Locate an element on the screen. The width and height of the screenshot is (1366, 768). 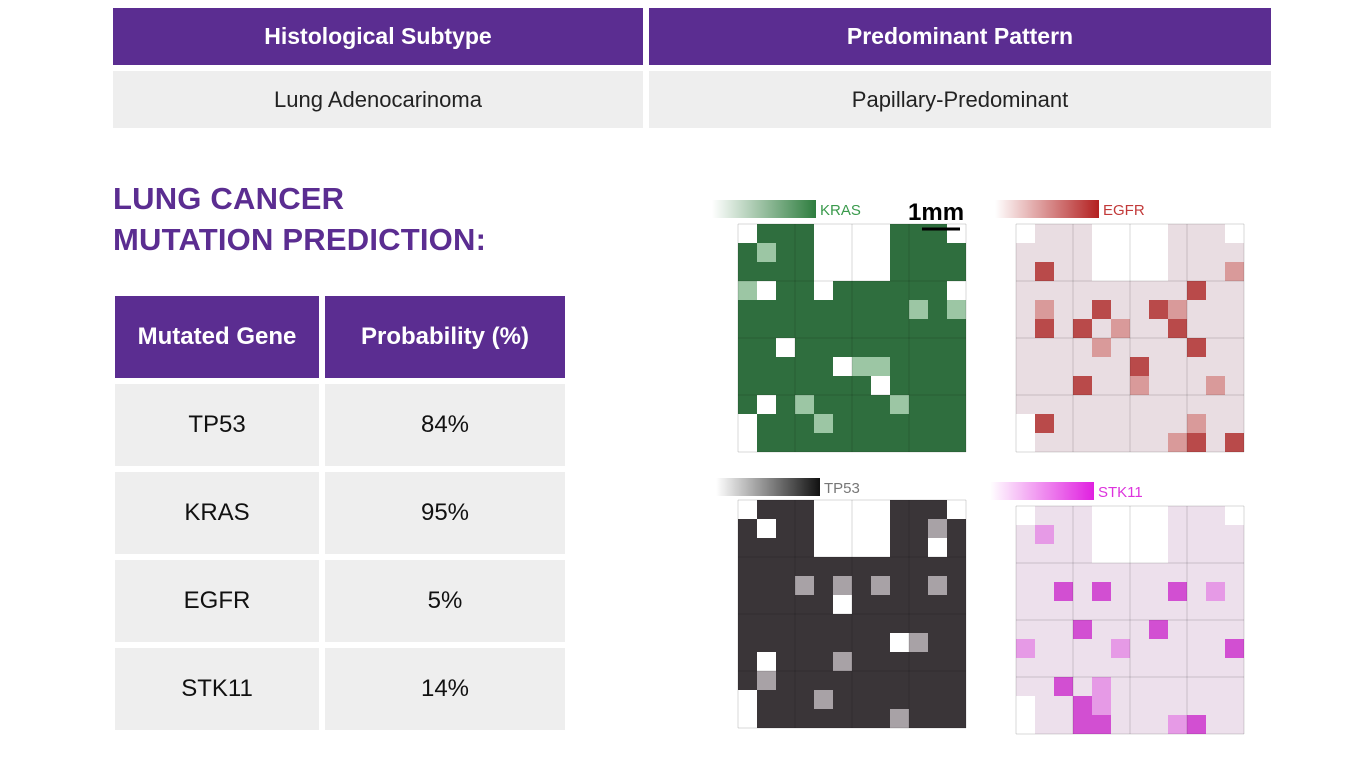
mutation-table-header: Mutated Gene Probability (%) is located at coordinates (340, 337).